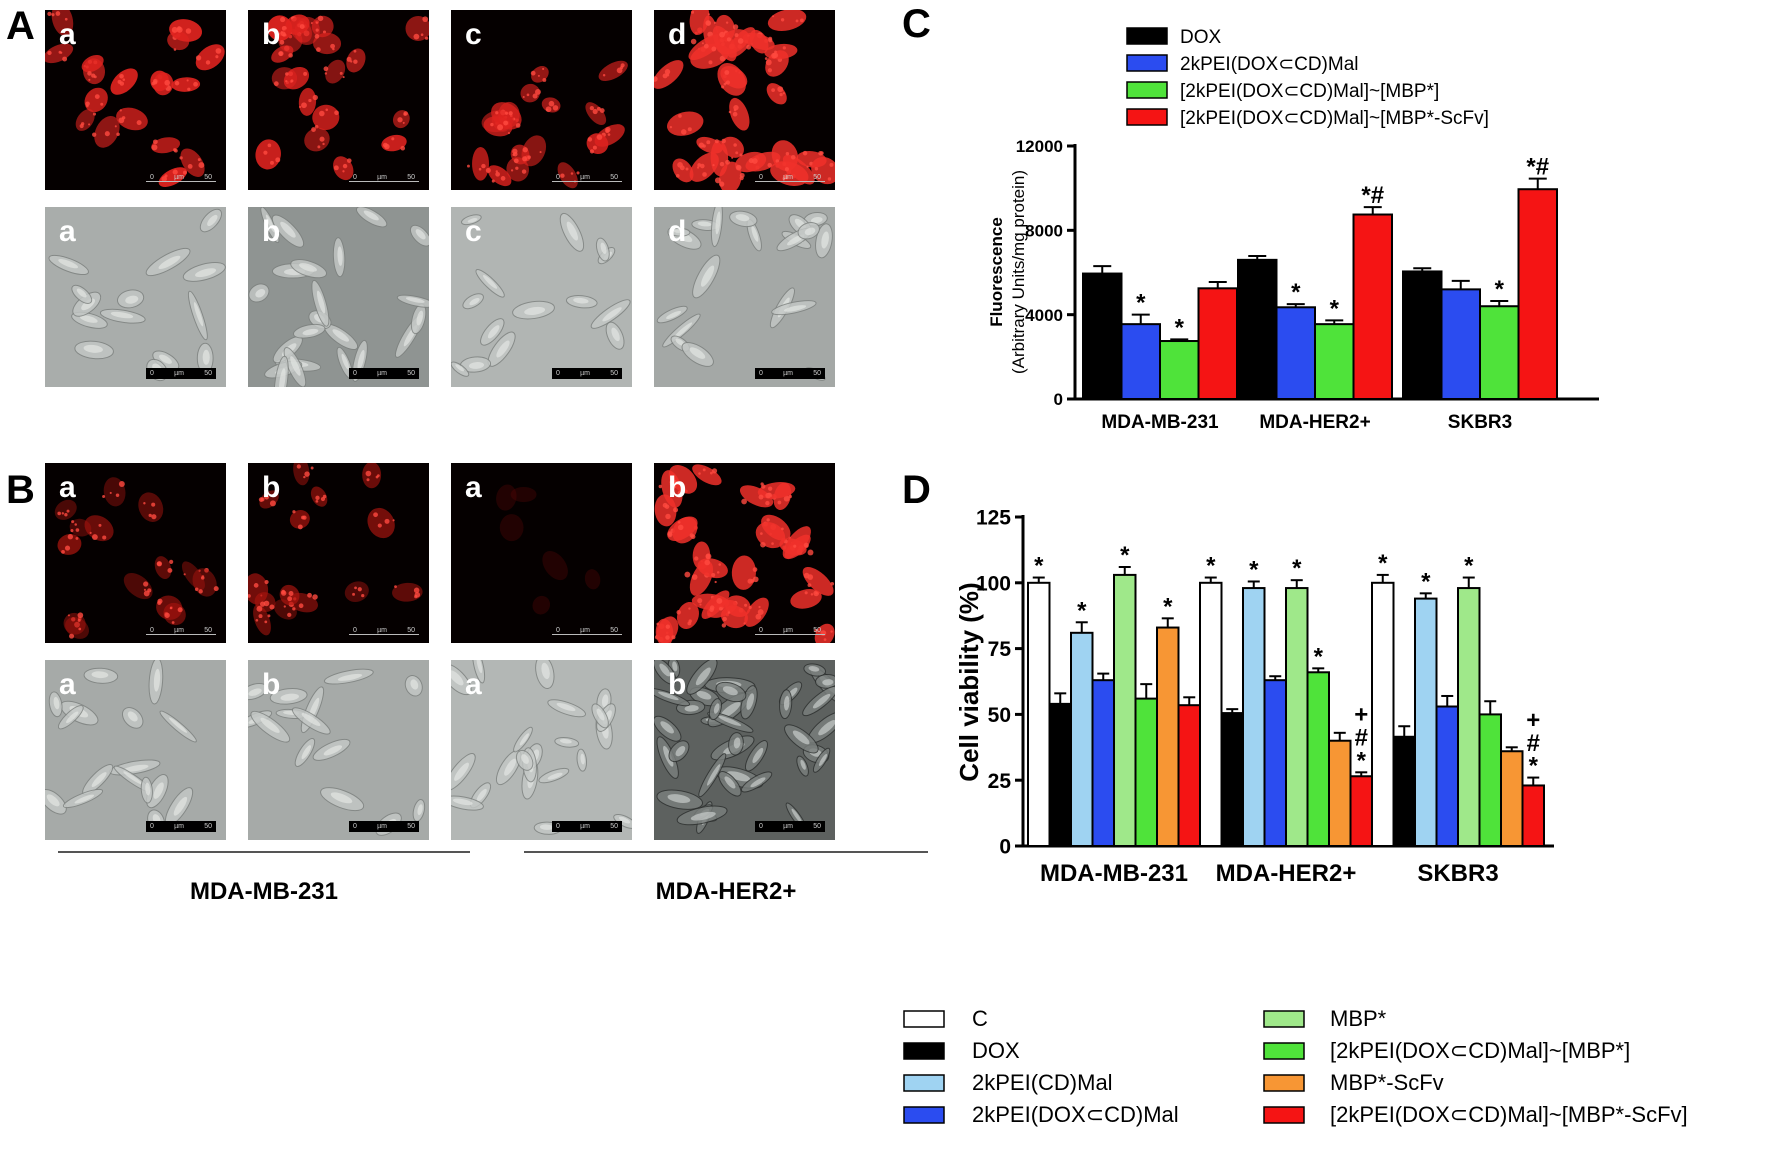  What do you see at coordinates (1044, 315) in the screenshot?
I see `y-tick-label: 4000` at bounding box center [1044, 315].